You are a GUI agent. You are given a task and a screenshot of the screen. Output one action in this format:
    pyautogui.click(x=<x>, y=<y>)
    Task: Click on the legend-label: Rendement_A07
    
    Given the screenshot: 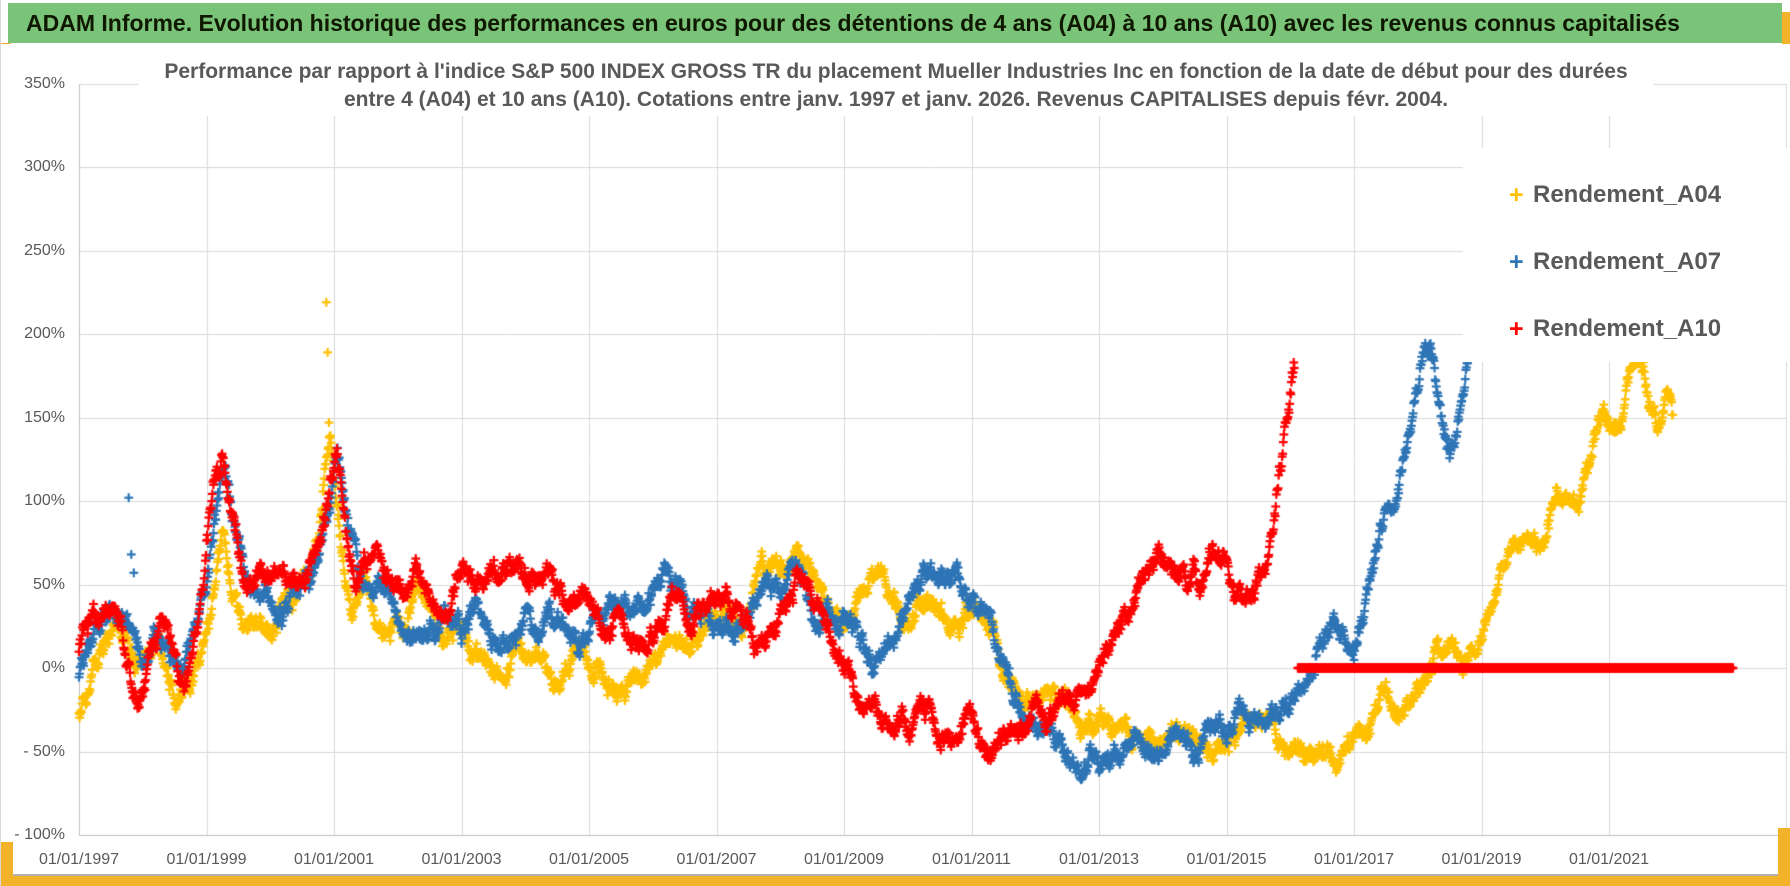 What is the action you would take?
    pyautogui.click(x=1627, y=261)
    